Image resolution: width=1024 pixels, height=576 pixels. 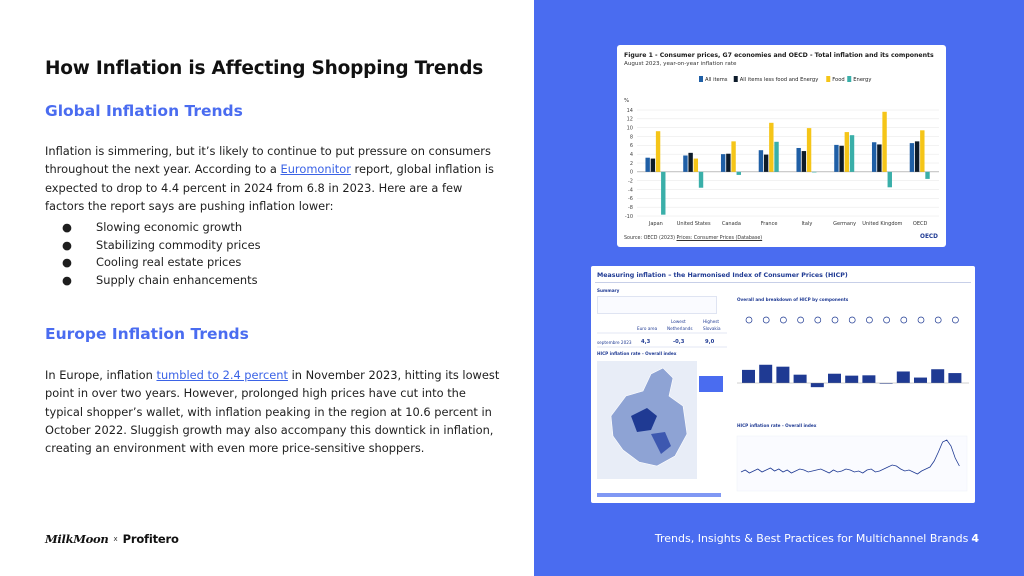 What do you see at coordinates (144, 111) in the screenshot?
I see `global-heading: Global Inflation Trends` at bounding box center [144, 111].